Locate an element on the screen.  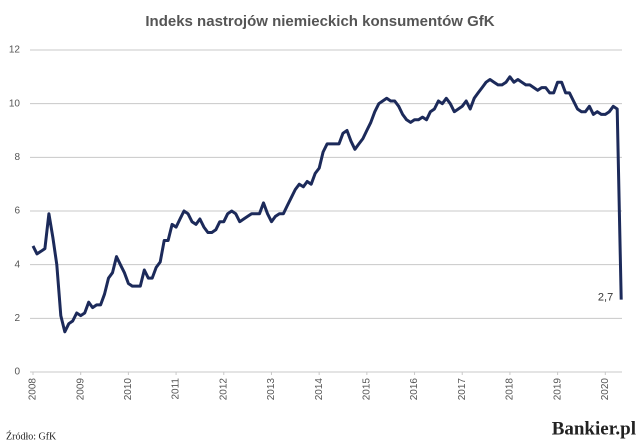
brand-logo: Bankier.pl is located at coordinates (594, 428).